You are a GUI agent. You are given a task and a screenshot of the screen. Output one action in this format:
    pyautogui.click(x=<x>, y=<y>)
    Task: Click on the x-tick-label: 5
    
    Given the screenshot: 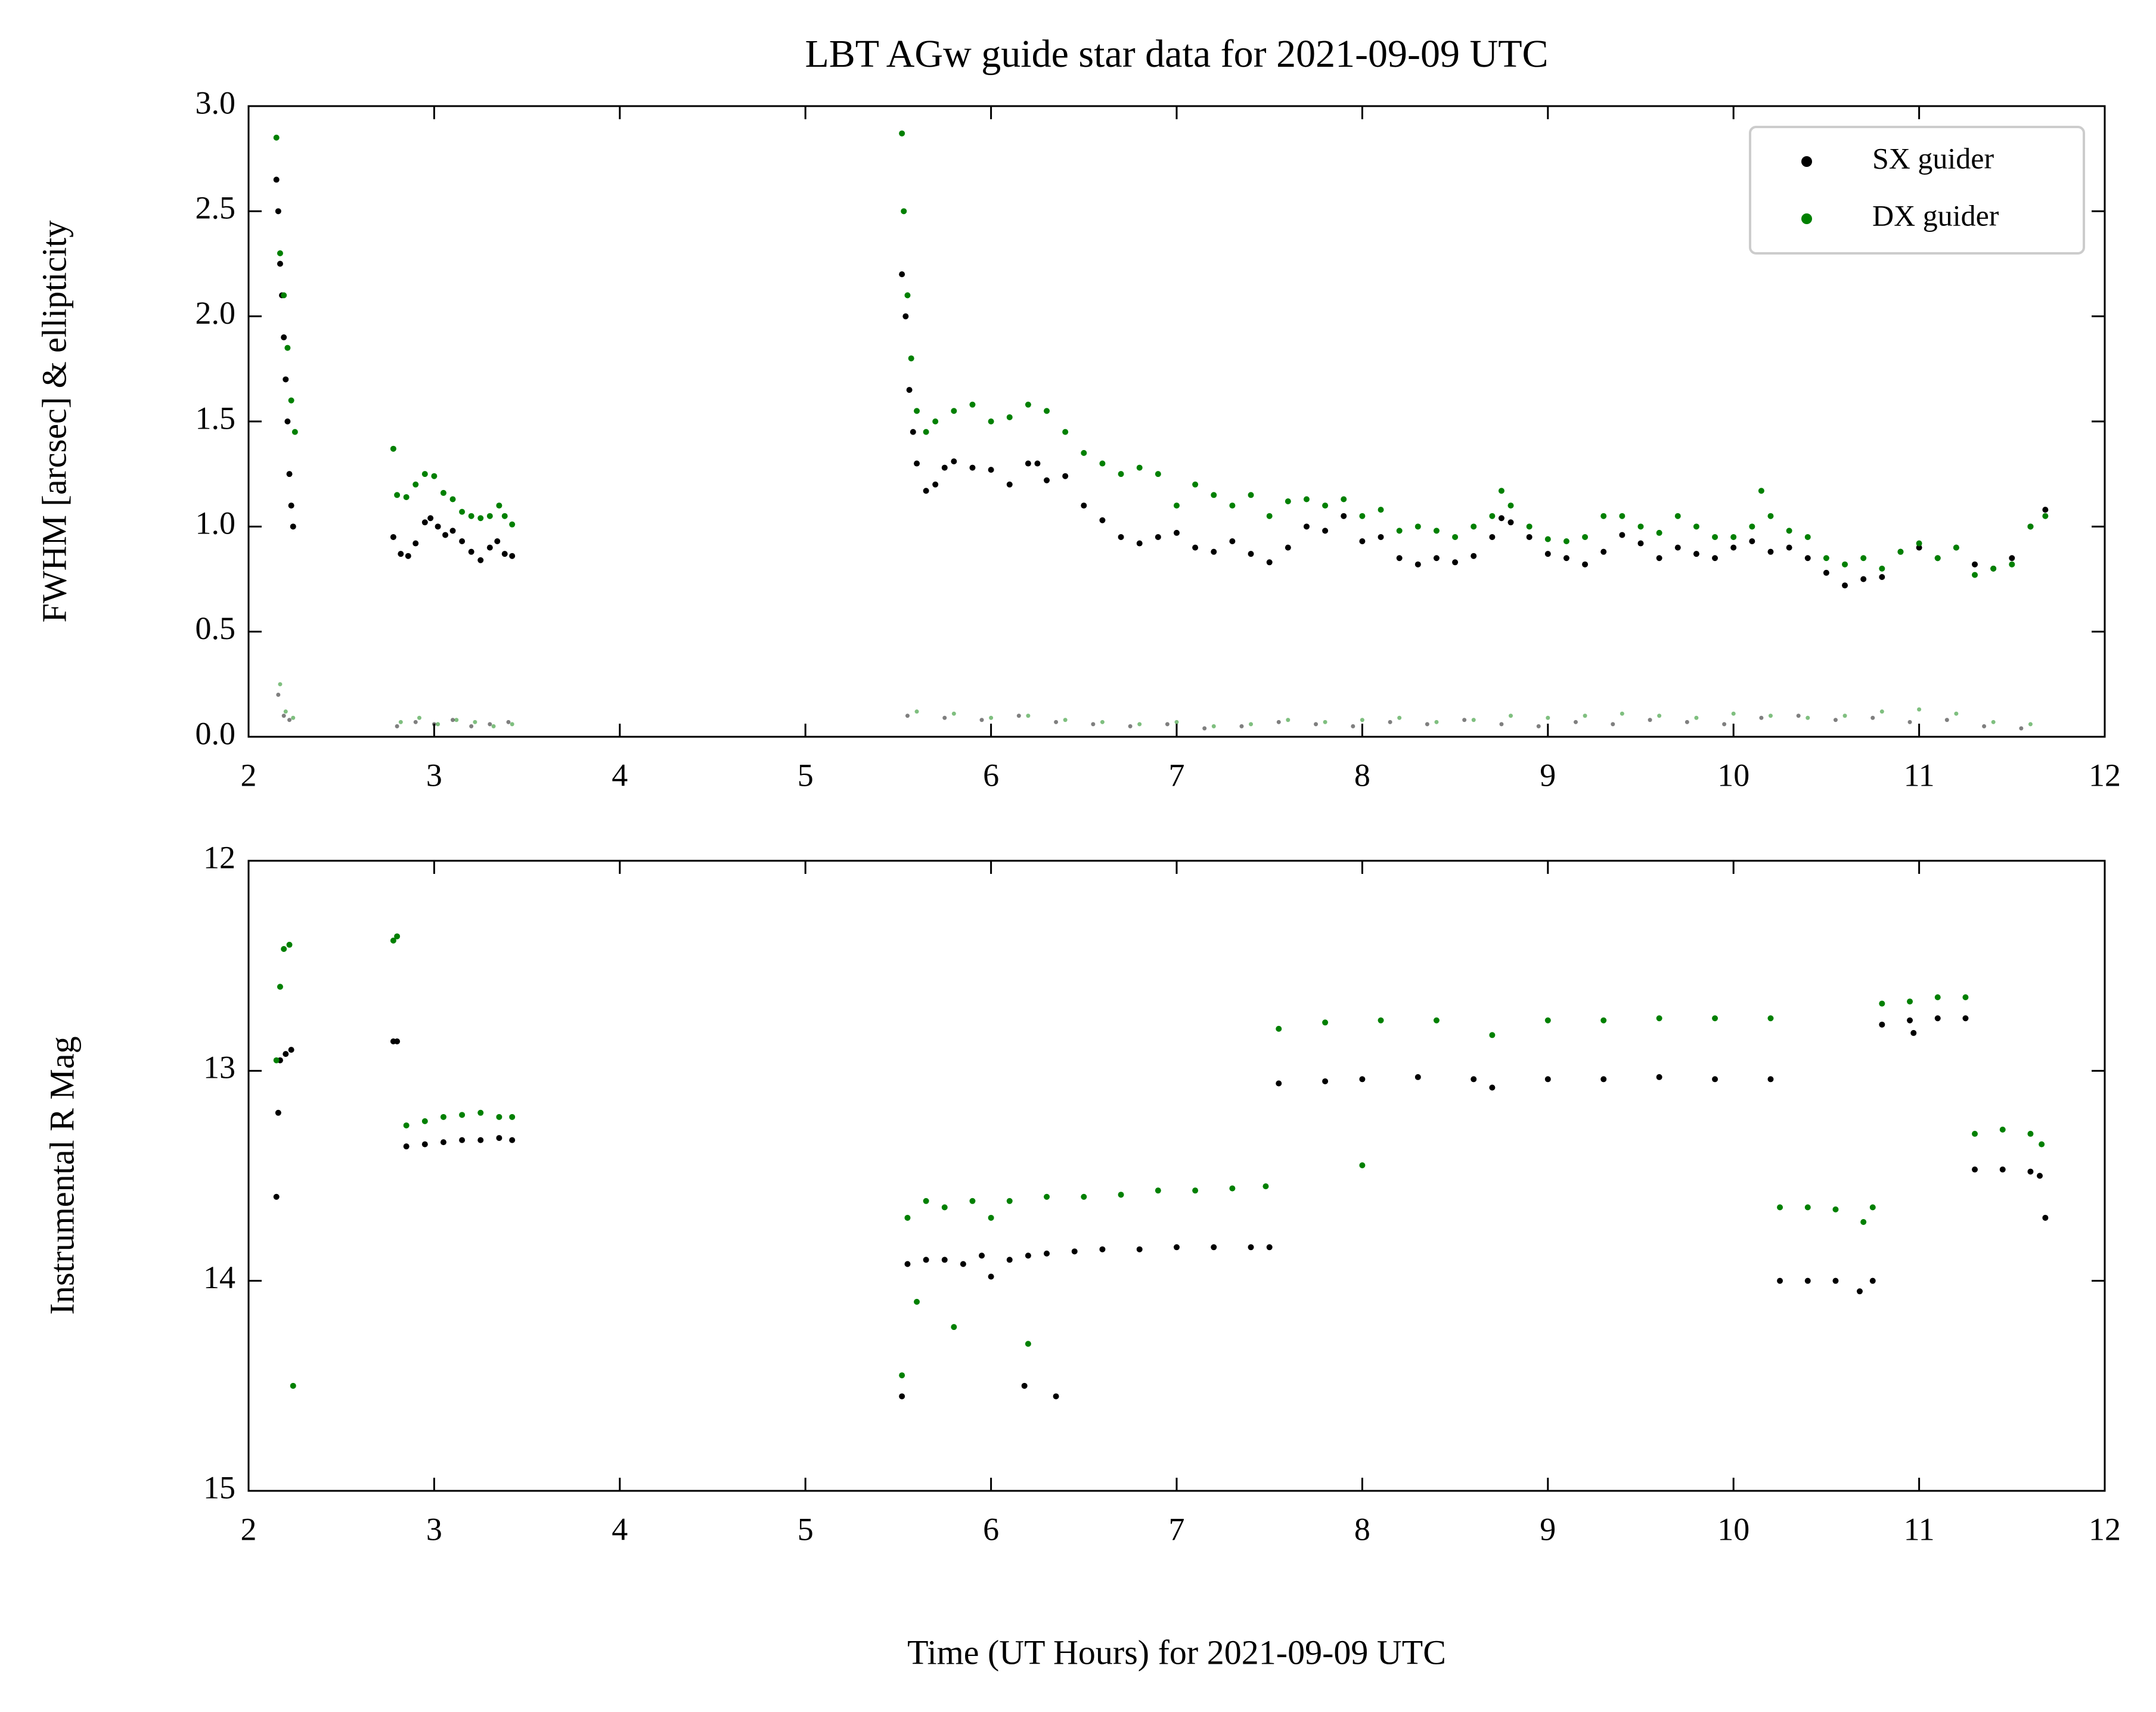 What is the action you would take?
    pyautogui.click(x=806, y=1529)
    